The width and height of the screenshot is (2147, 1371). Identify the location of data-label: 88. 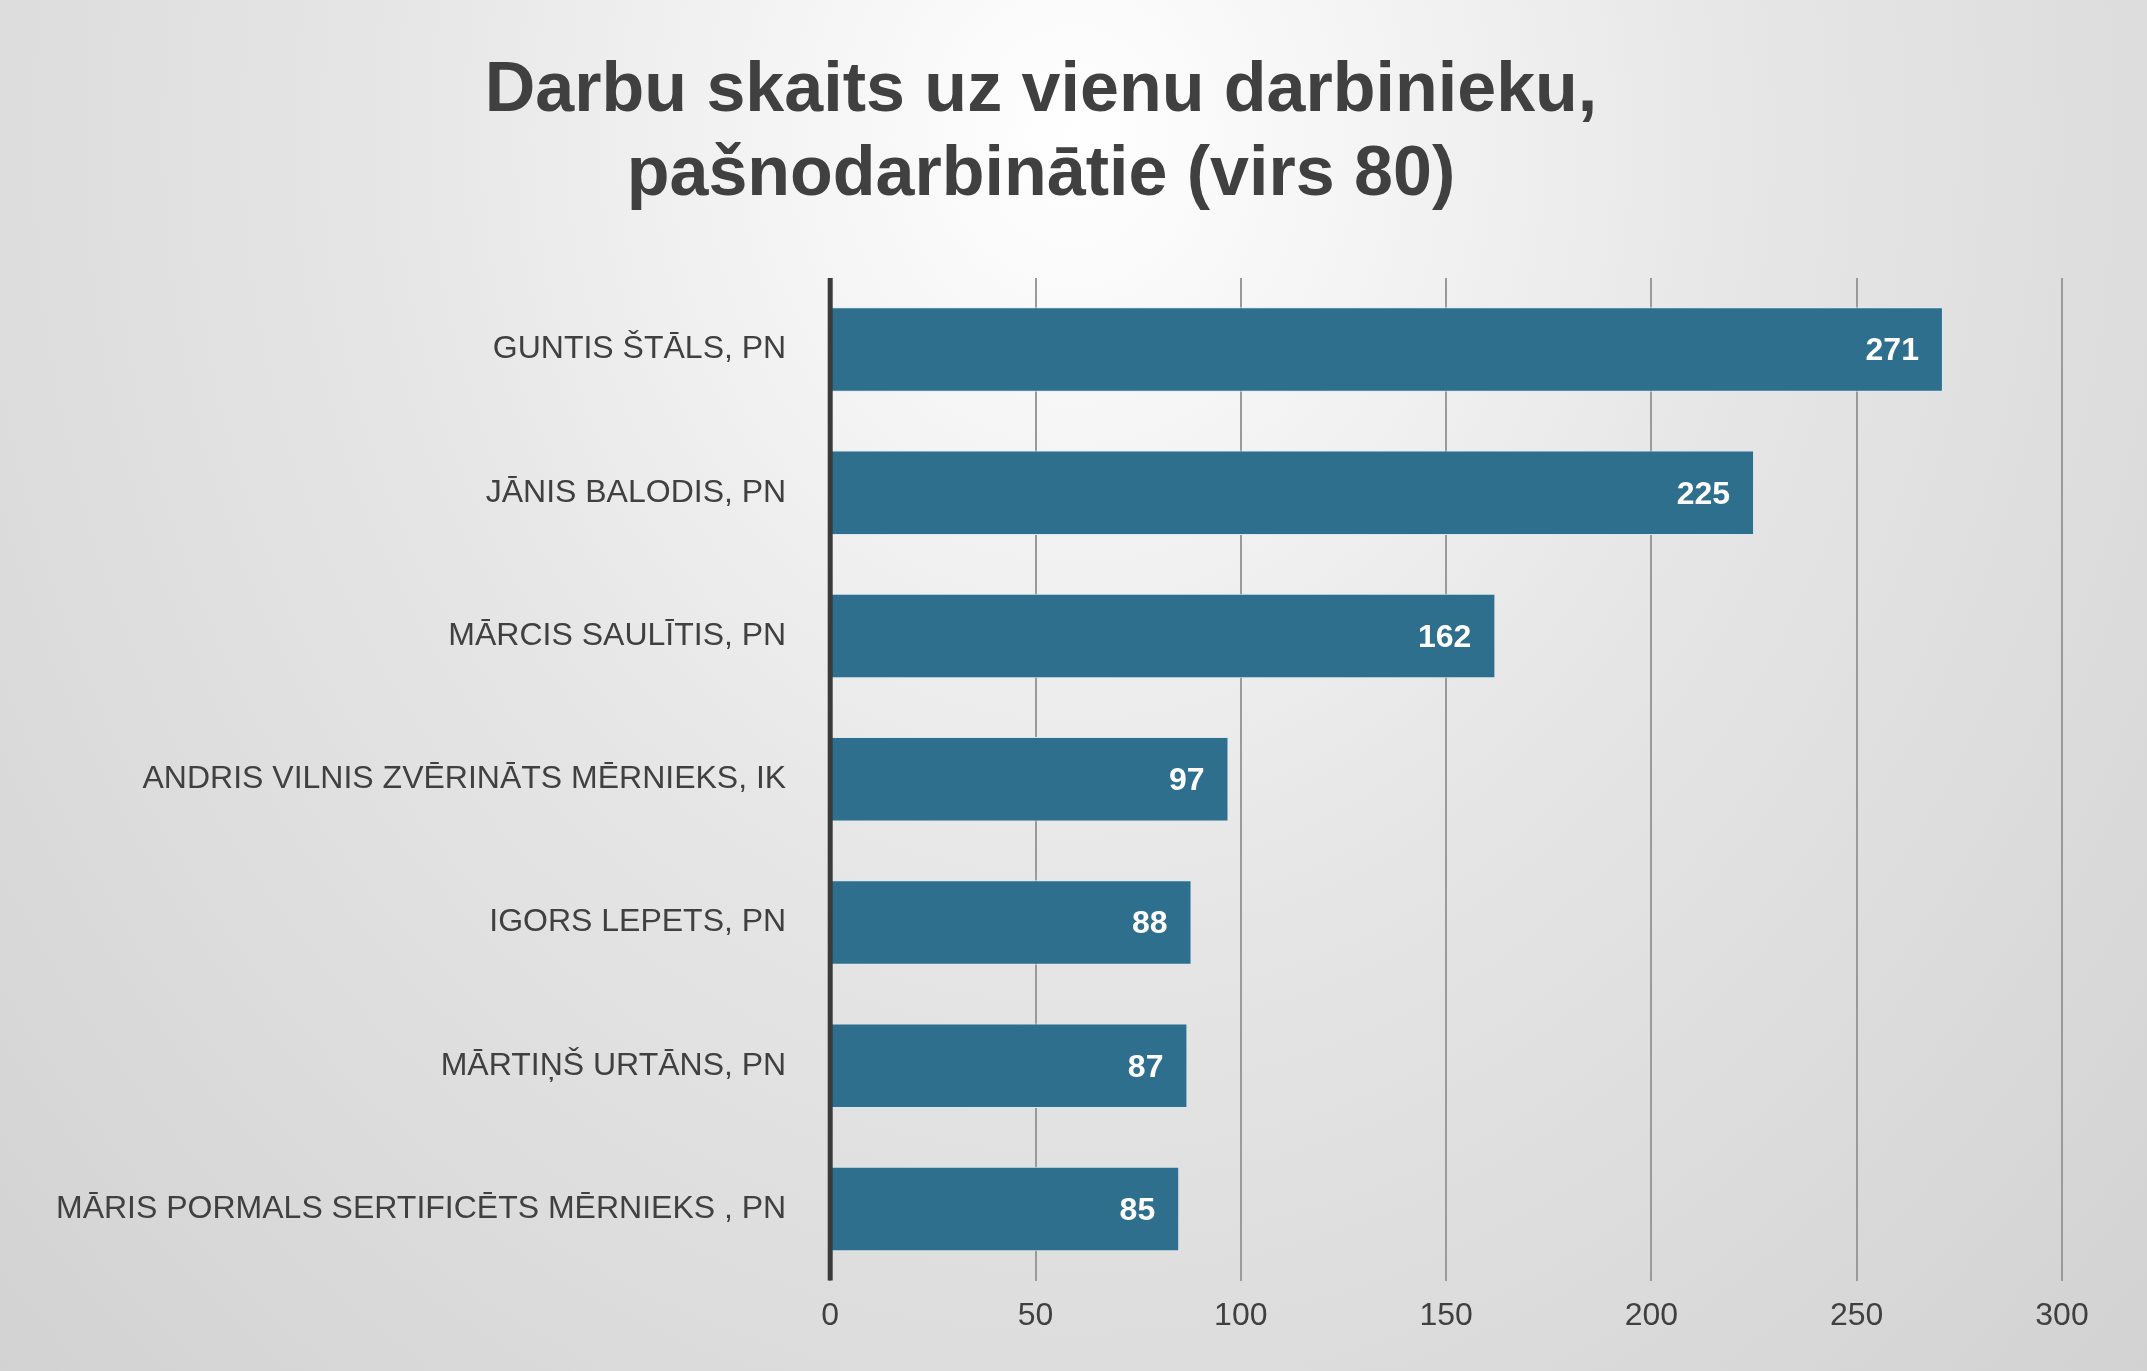
(1149, 922).